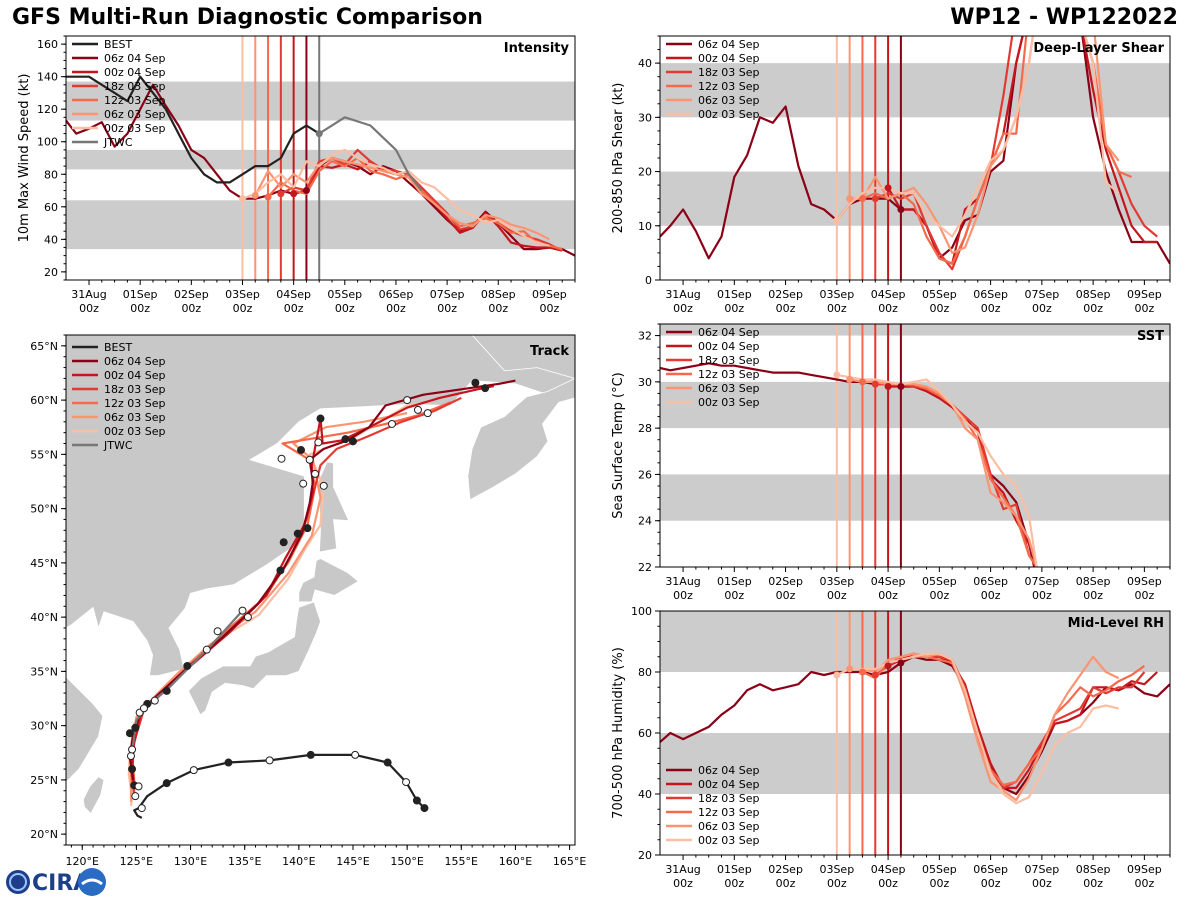  What do you see at coordinates (729, 798) in the screenshot?
I see `legend-entry: 18z 03 Sep` at bounding box center [729, 798].